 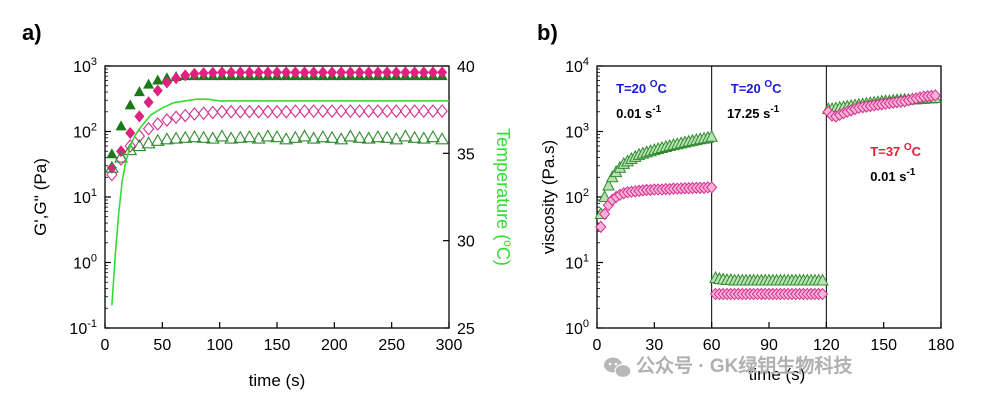 What do you see at coordinates (85, 263) in the screenshot?
I see `y-tick-label: 10⁰` at bounding box center [85, 263].